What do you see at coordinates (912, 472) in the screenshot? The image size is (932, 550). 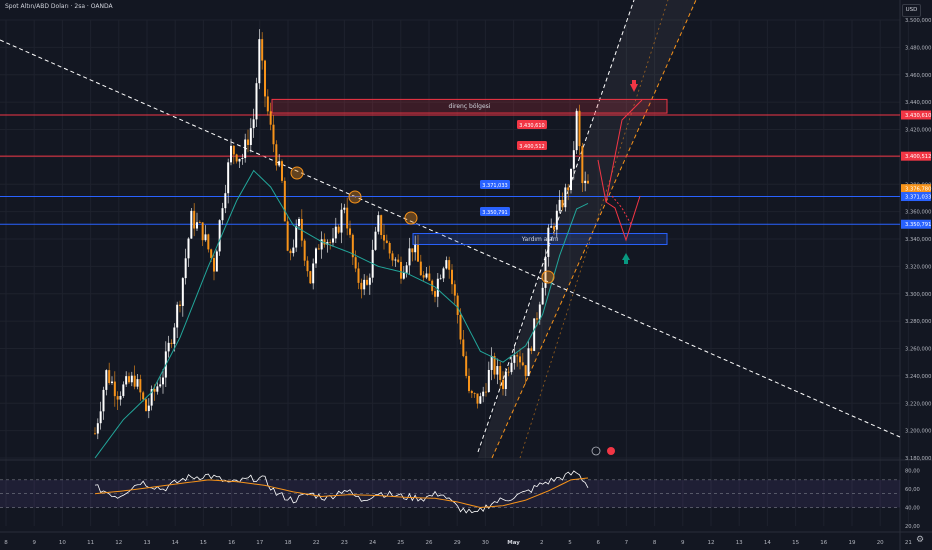 I see `rsi-tick-label: 80,00` at bounding box center [912, 472].